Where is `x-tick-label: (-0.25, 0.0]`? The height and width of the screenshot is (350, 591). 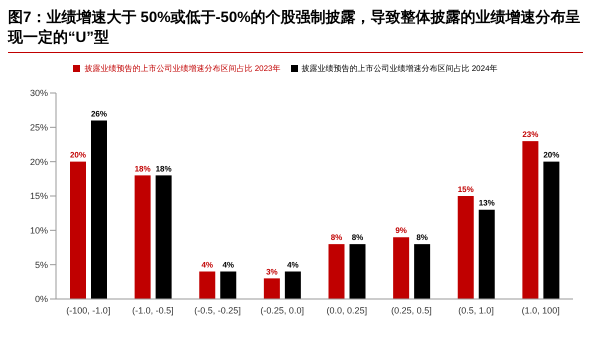 x-tick-label: (-0.25, 0.0] is located at coordinates (282, 310).